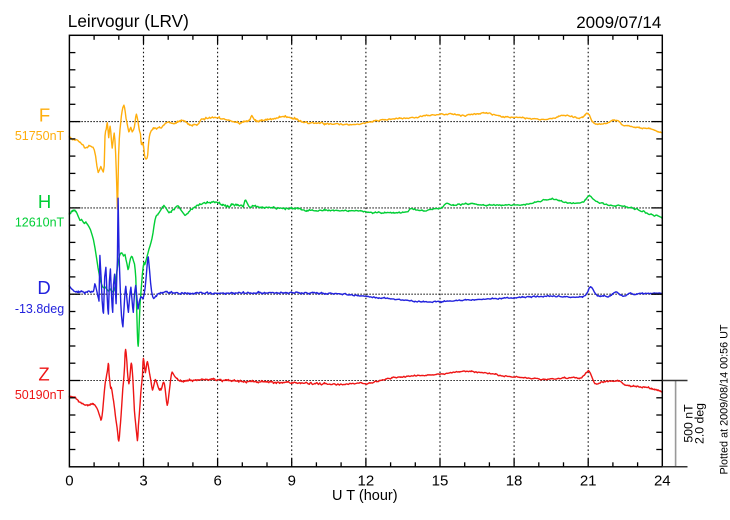 The height and width of the screenshot is (520, 730). I want to click on svg-text: 18, so click(514, 481).